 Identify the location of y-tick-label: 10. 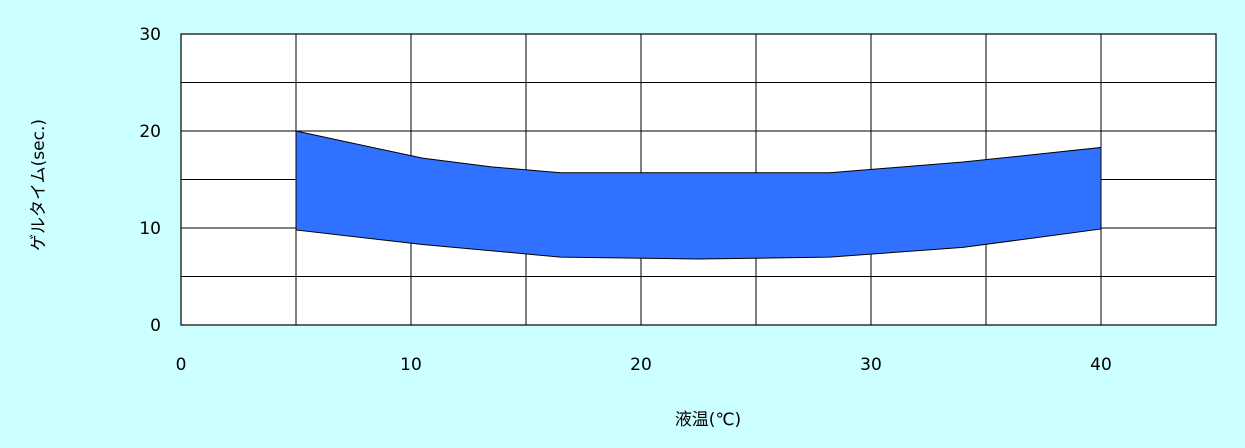
(150, 229).